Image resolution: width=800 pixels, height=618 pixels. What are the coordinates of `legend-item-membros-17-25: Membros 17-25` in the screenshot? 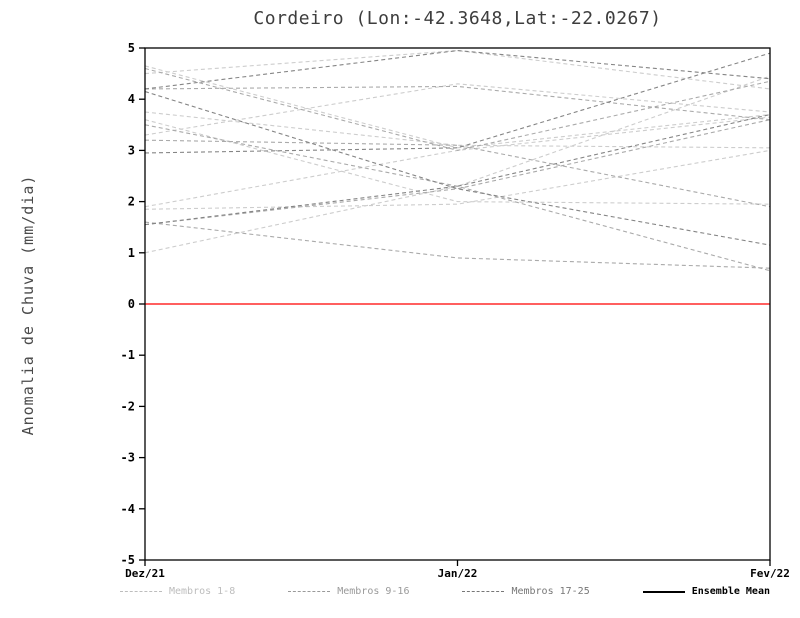 It's located at (526, 591).